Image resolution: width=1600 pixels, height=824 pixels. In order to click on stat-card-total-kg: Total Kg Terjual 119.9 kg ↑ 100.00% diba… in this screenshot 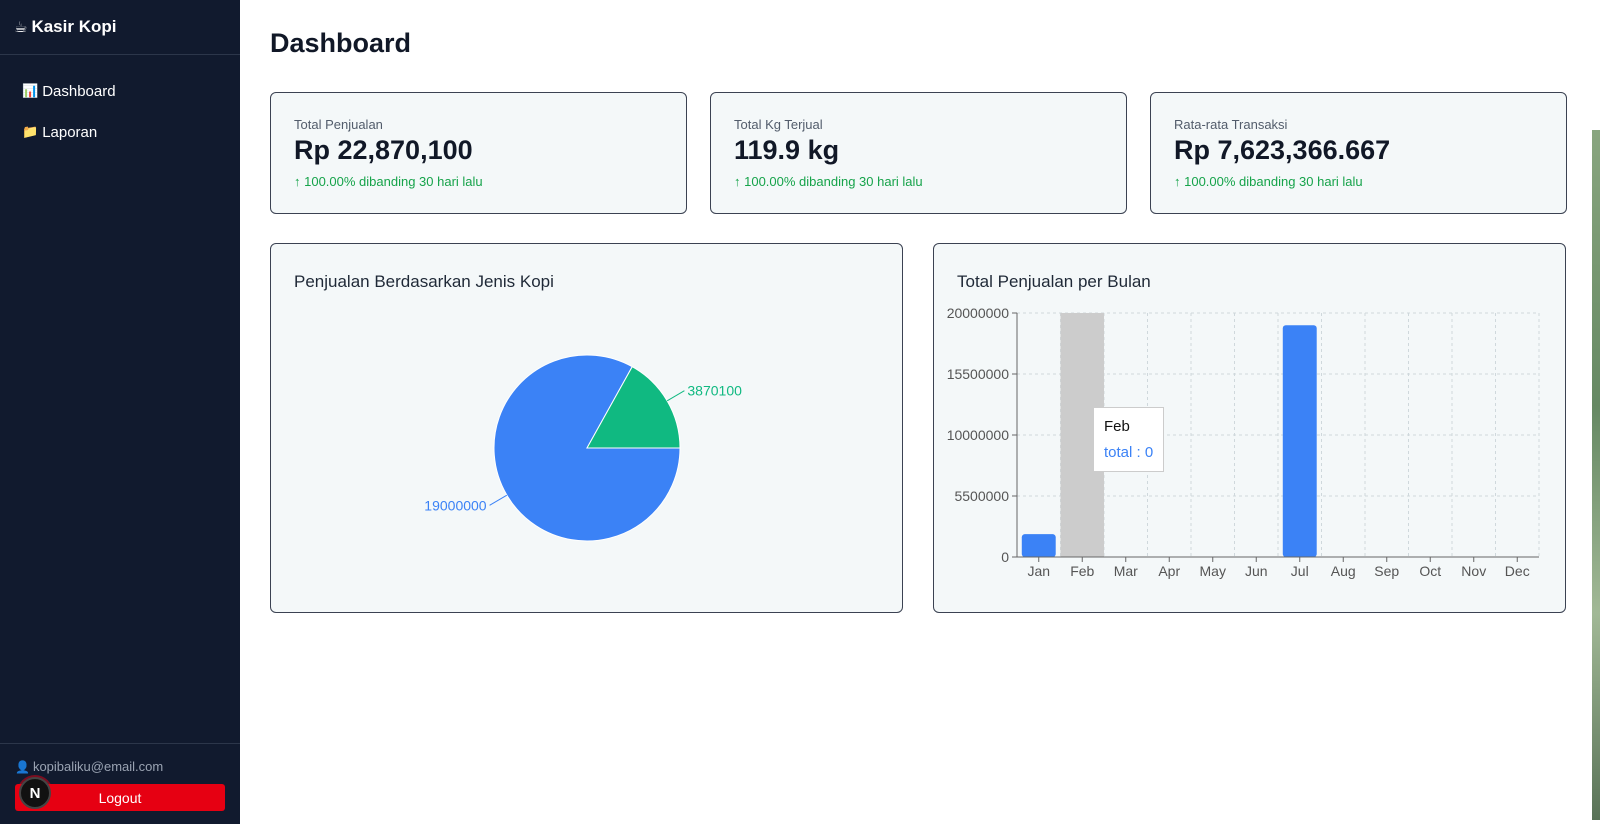, I will do `click(918, 153)`.